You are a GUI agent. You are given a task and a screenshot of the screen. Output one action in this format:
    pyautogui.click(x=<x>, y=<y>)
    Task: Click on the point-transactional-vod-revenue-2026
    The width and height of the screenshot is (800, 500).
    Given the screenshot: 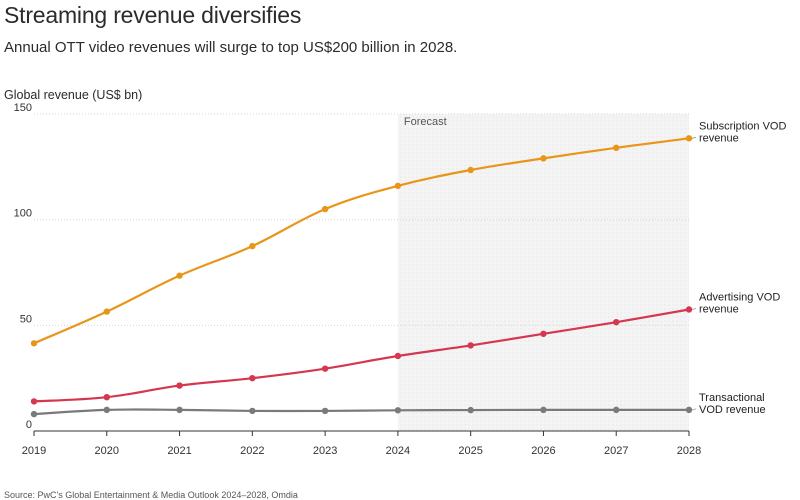 What is the action you would take?
    pyautogui.click(x=543, y=410)
    